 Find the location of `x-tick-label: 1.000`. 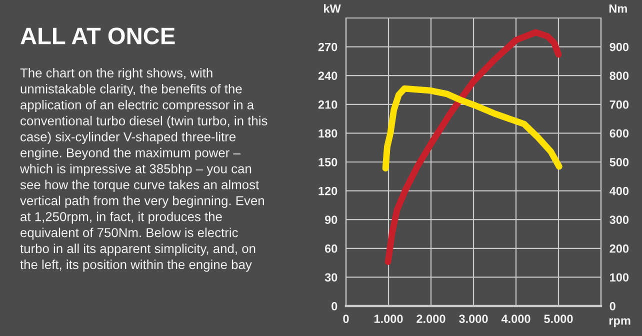

x-tick-label: 1.000 is located at coordinates (388, 319).